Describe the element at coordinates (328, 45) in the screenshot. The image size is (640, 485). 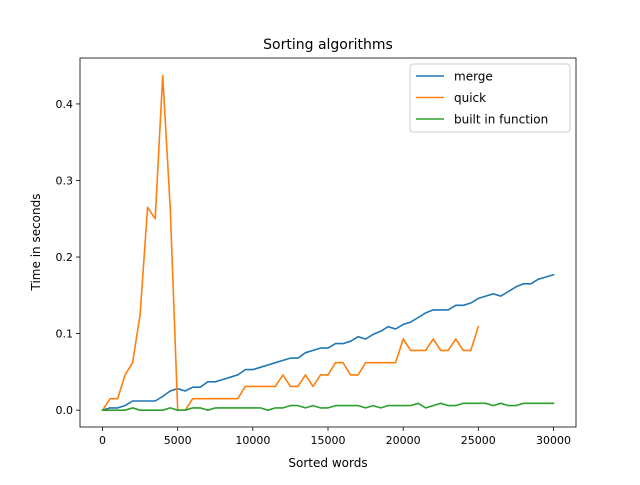
I see `chart-title: Sorting algorithms` at that location.